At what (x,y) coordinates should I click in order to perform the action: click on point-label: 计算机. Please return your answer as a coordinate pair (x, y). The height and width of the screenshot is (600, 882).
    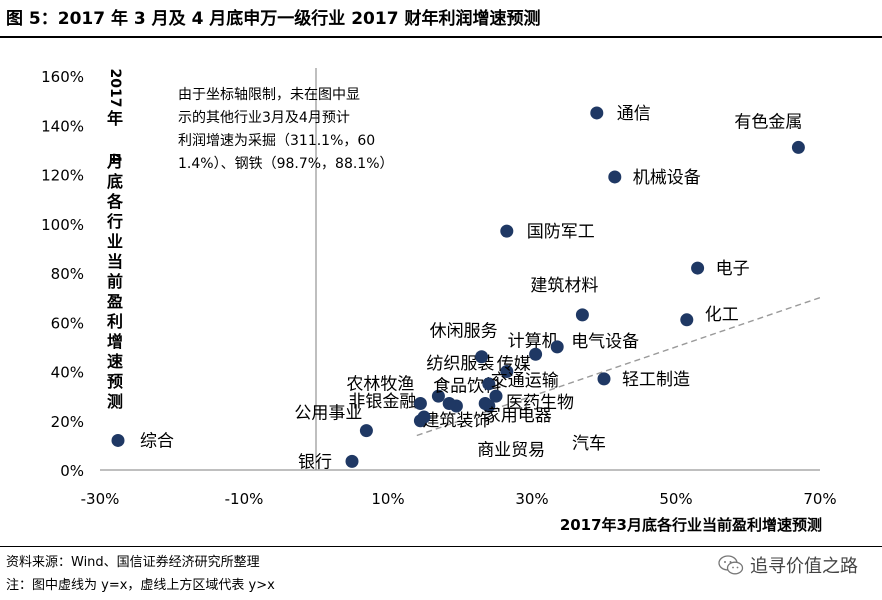
    Looking at the image, I should click on (533, 341).